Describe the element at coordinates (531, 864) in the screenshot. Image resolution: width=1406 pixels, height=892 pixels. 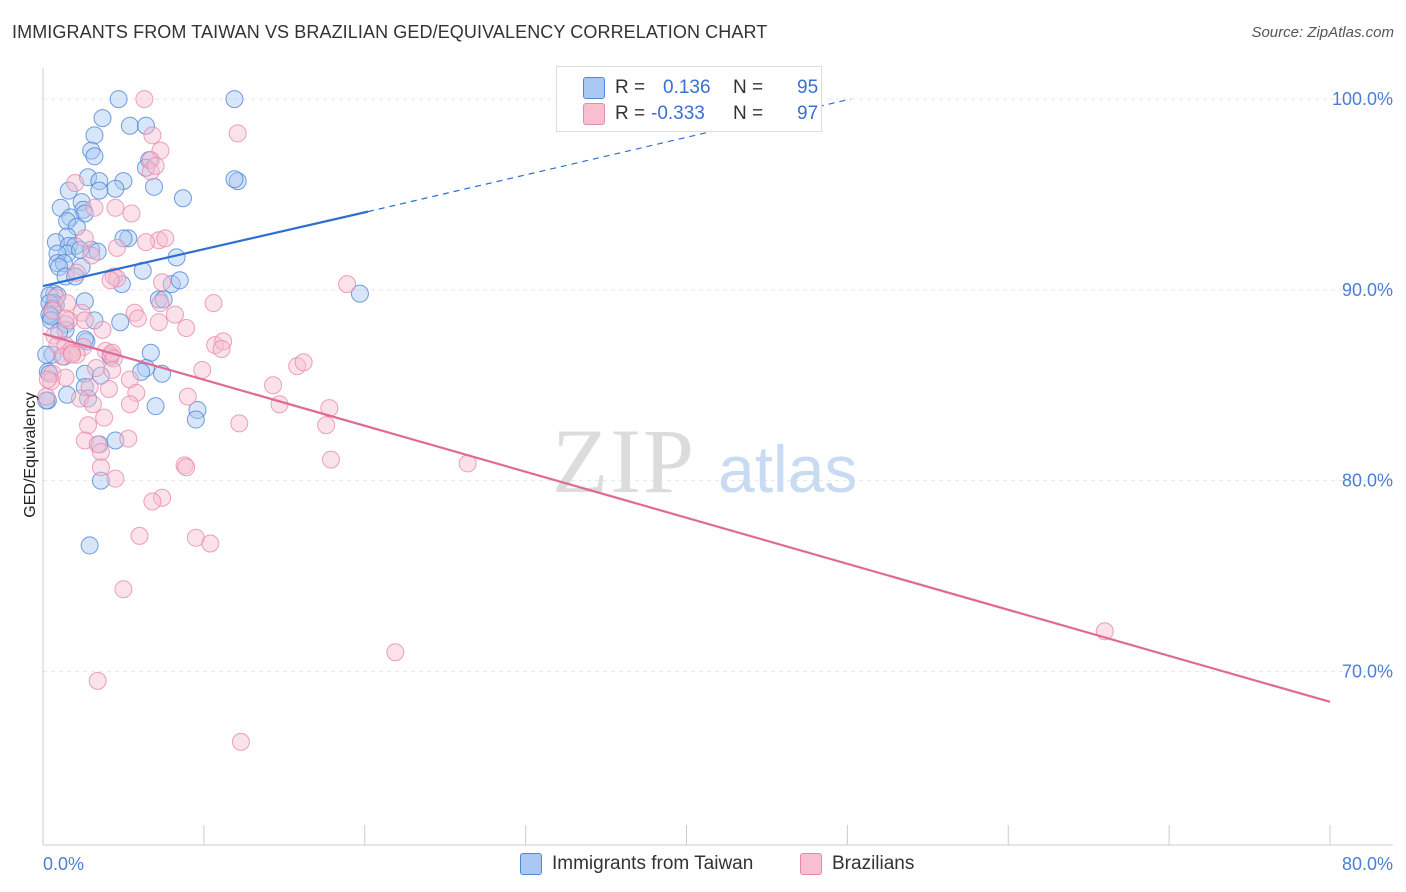
I see `series-legend-swatch-taiwan` at that location.